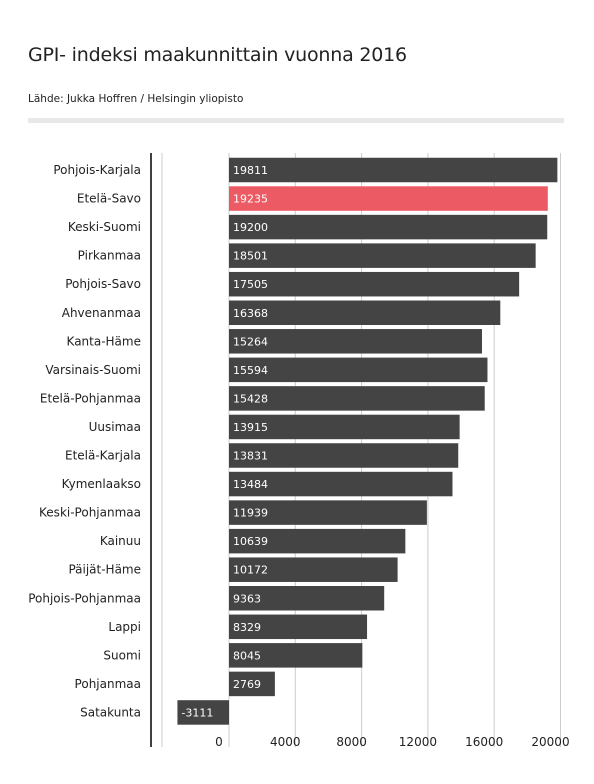  I want to click on bar-value-label: 16368, so click(250, 313).